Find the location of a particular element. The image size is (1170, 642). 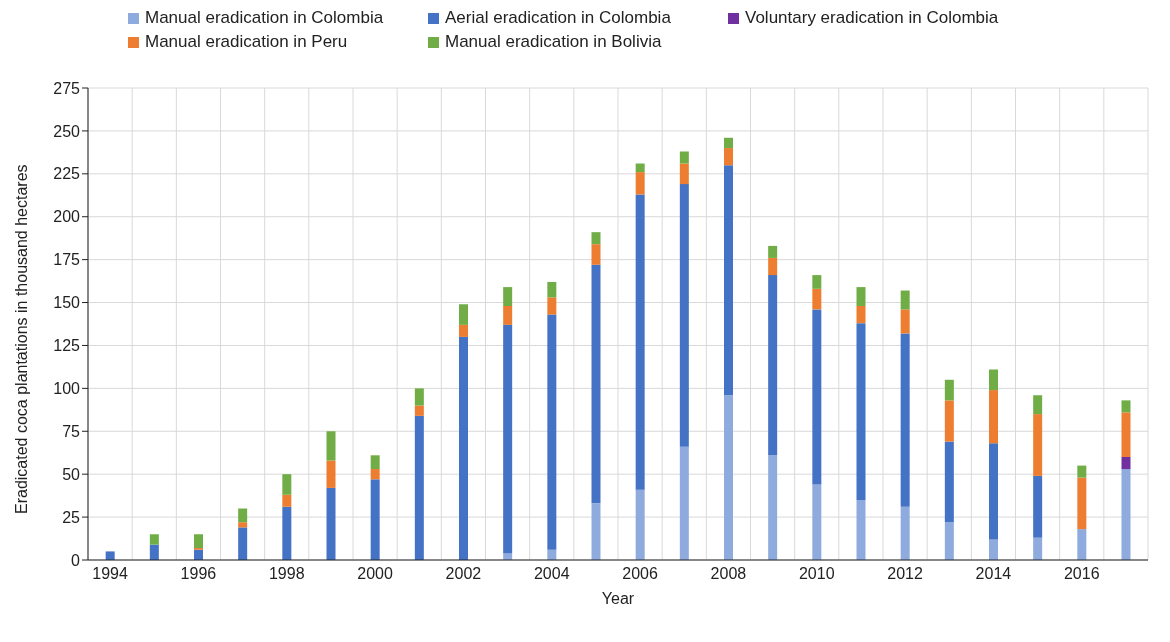

x-tick-label: 1994 is located at coordinates (110, 574).